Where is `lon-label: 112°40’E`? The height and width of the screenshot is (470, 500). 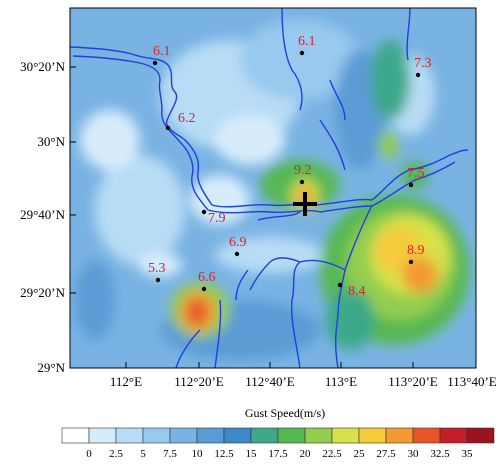
lon-label: 112°40’E is located at coordinates (270, 381).